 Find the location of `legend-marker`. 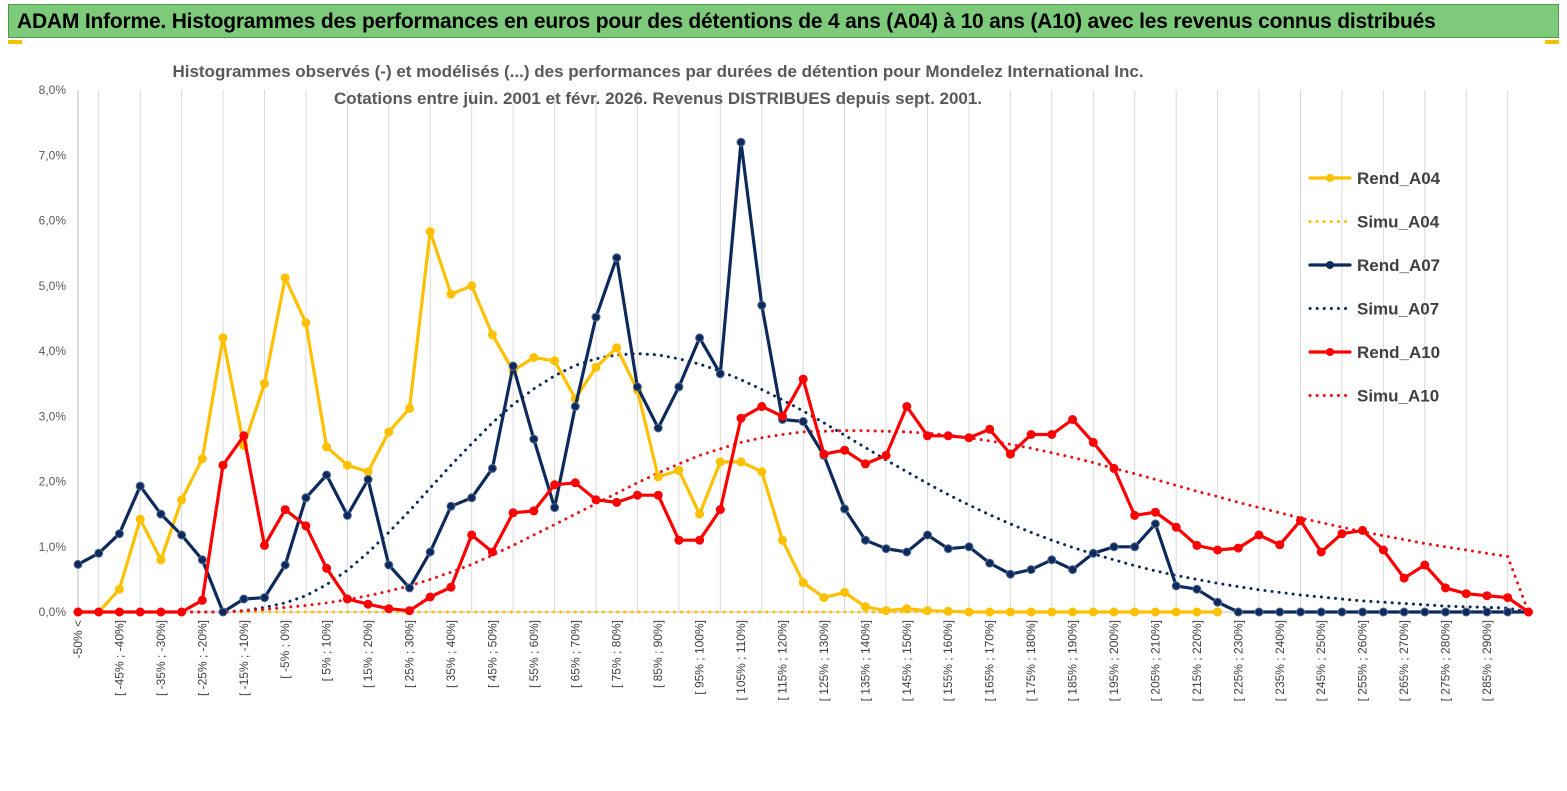

legend-marker is located at coordinates (1330, 265).